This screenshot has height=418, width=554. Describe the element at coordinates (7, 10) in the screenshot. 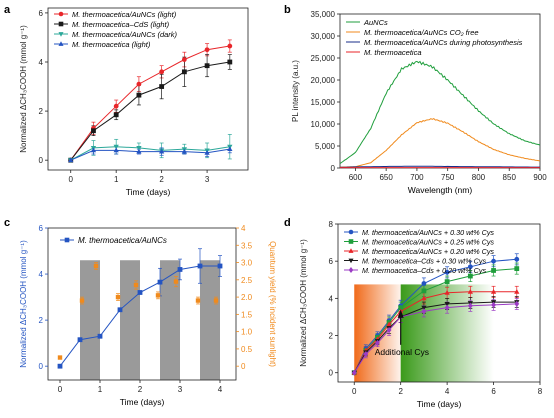

I see `panel-letter-a: a` at that location.